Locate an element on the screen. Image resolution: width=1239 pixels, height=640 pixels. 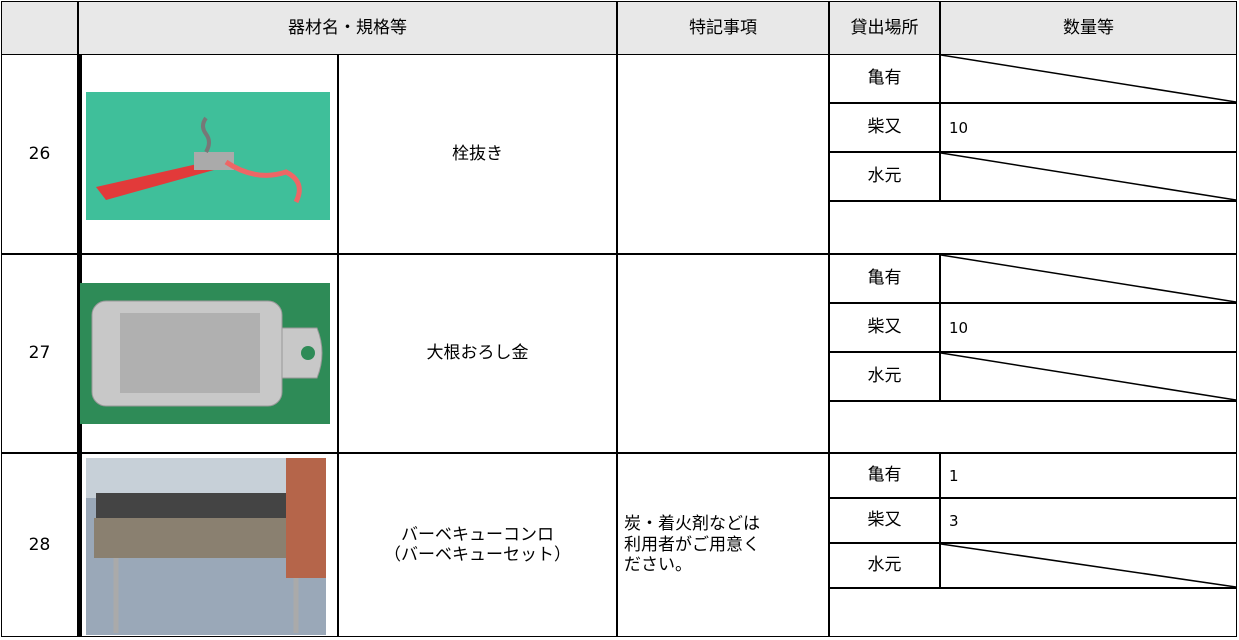
item-name-line: バーベキューコンロ is located at coordinates (477, 534).